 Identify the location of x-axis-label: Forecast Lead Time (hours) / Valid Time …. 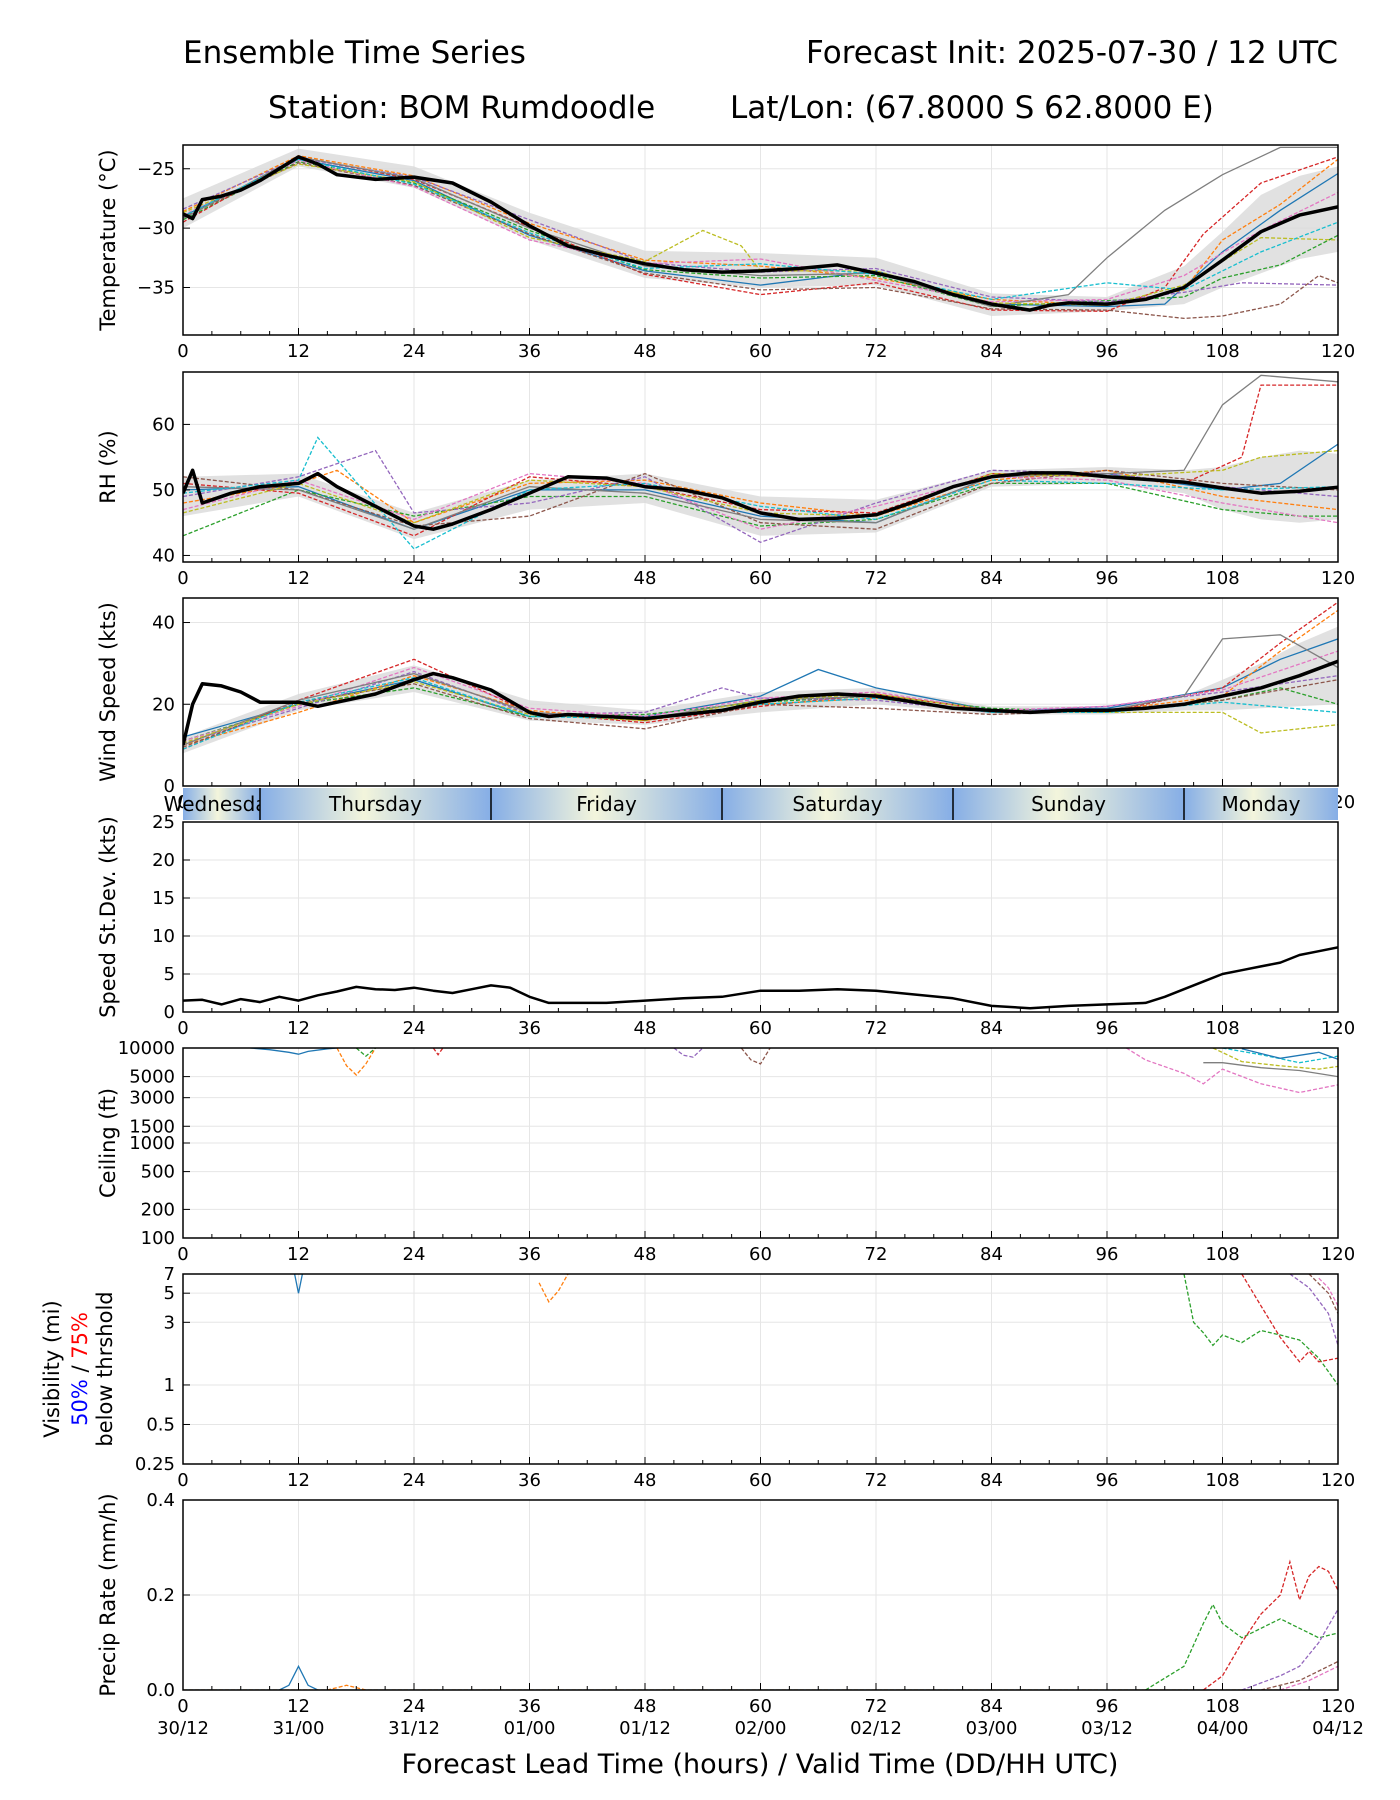
(760, 1764).